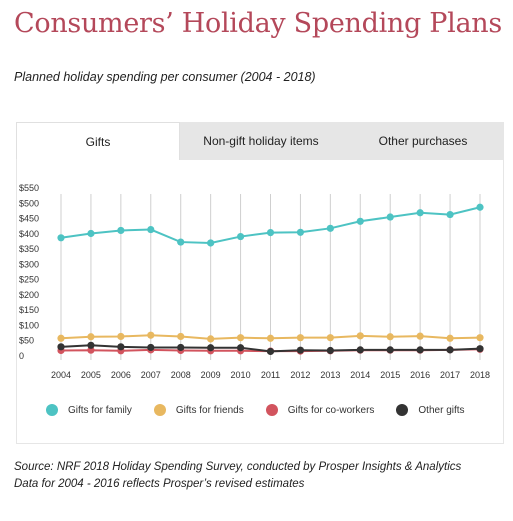 This screenshot has width=513, height=521. What do you see at coordinates (29, 188) in the screenshot?
I see `y-tick-label: $550` at bounding box center [29, 188].